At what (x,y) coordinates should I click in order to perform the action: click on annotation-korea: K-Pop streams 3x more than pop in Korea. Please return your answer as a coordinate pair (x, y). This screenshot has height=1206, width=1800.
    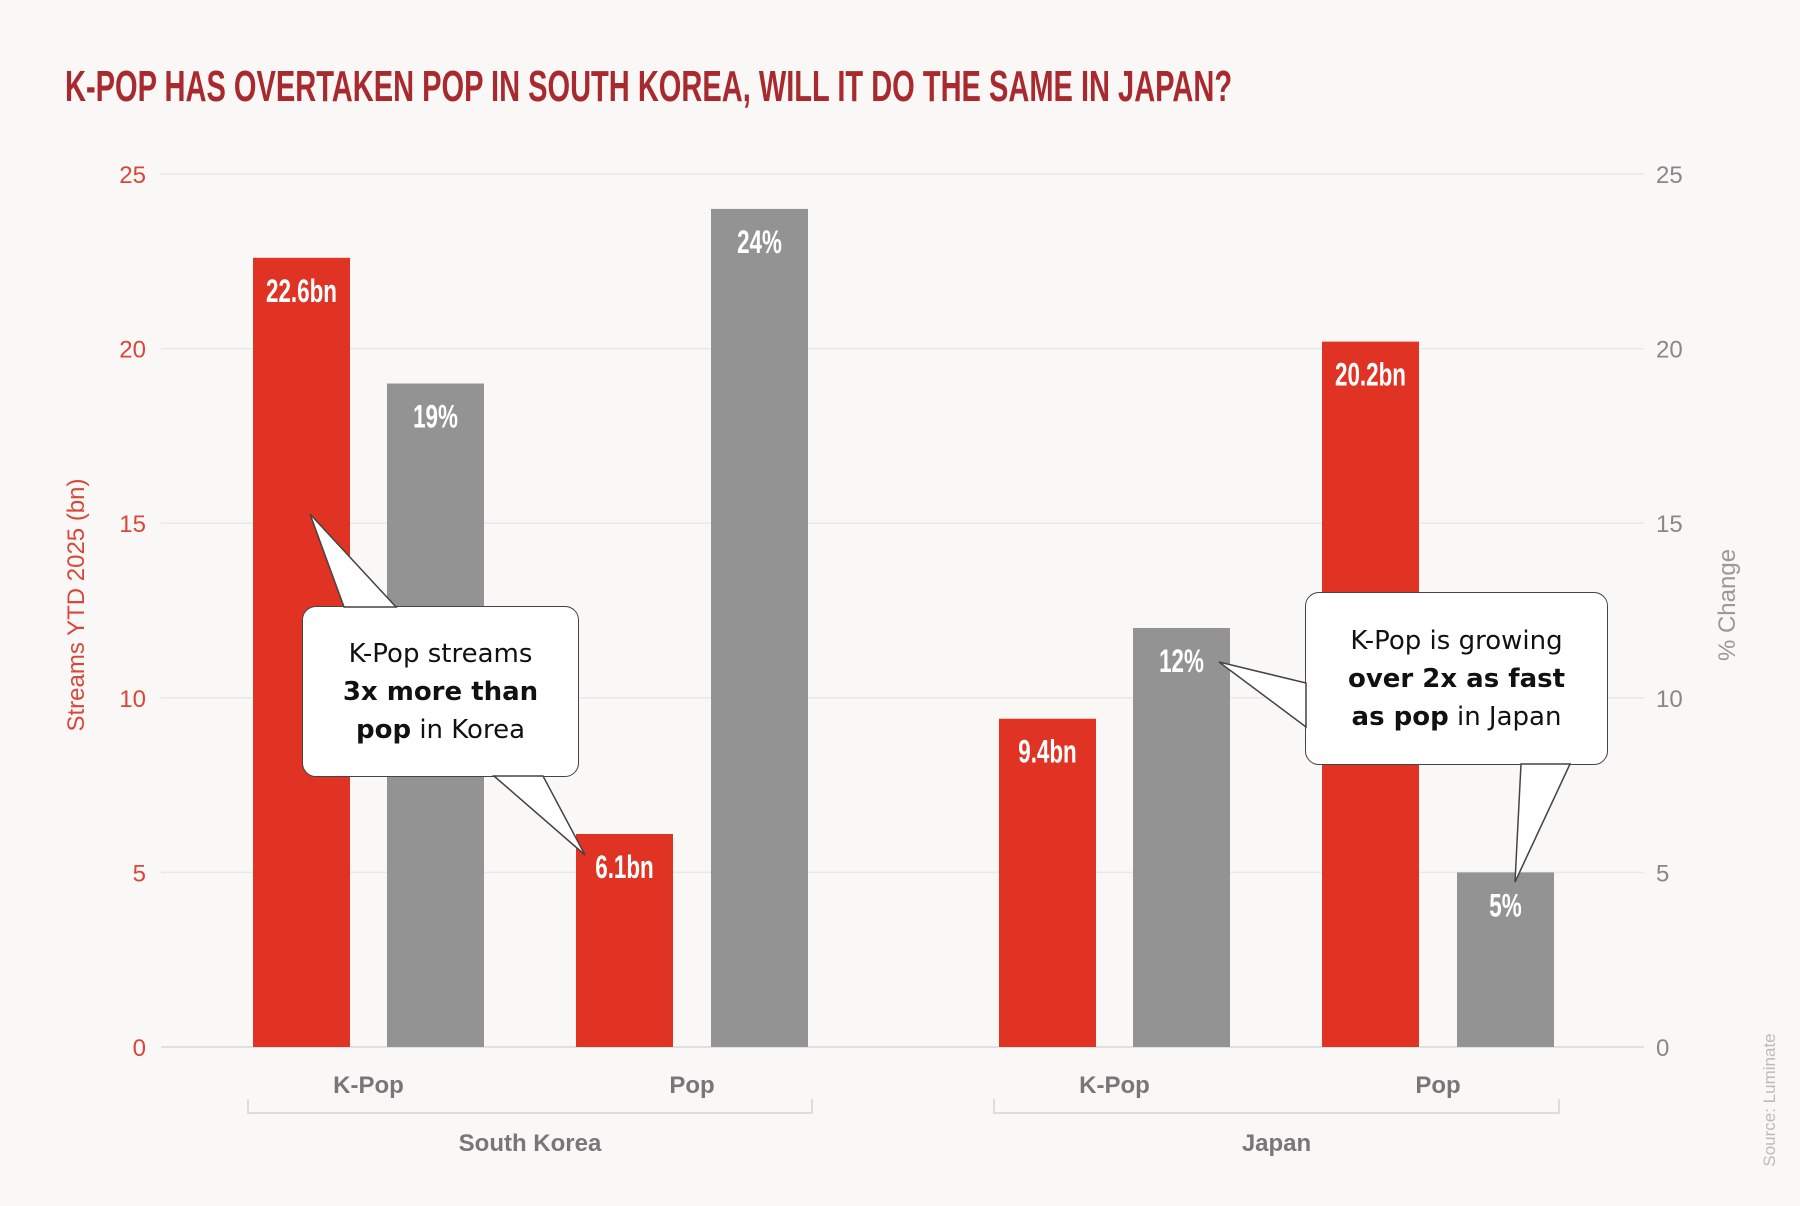
    Looking at the image, I should click on (440, 691).